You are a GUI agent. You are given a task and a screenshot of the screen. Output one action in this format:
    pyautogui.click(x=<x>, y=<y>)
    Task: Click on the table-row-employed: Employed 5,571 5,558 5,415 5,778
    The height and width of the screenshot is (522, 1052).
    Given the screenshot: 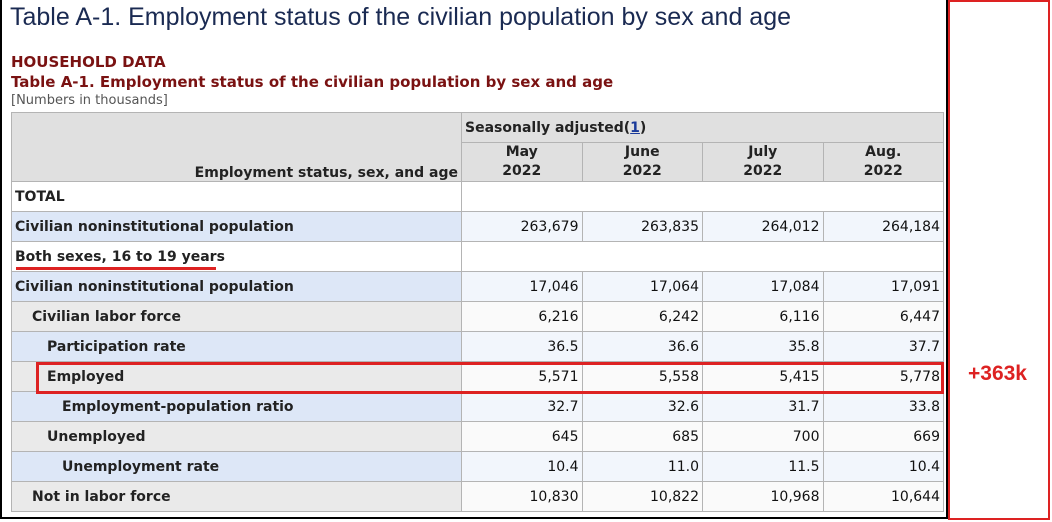 What is the action you would take?
    pyautogui.click(x=477, y=376)
    